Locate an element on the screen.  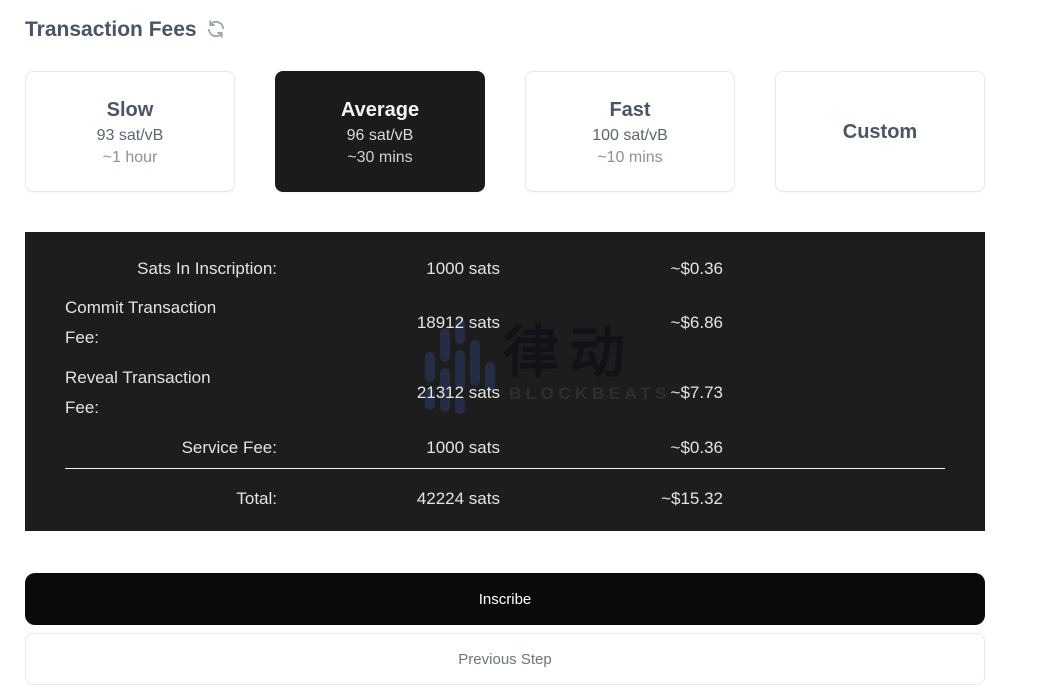
fee-option-average: Average 96 sat/vB ~30 mins is located at coordinates (380, 131).